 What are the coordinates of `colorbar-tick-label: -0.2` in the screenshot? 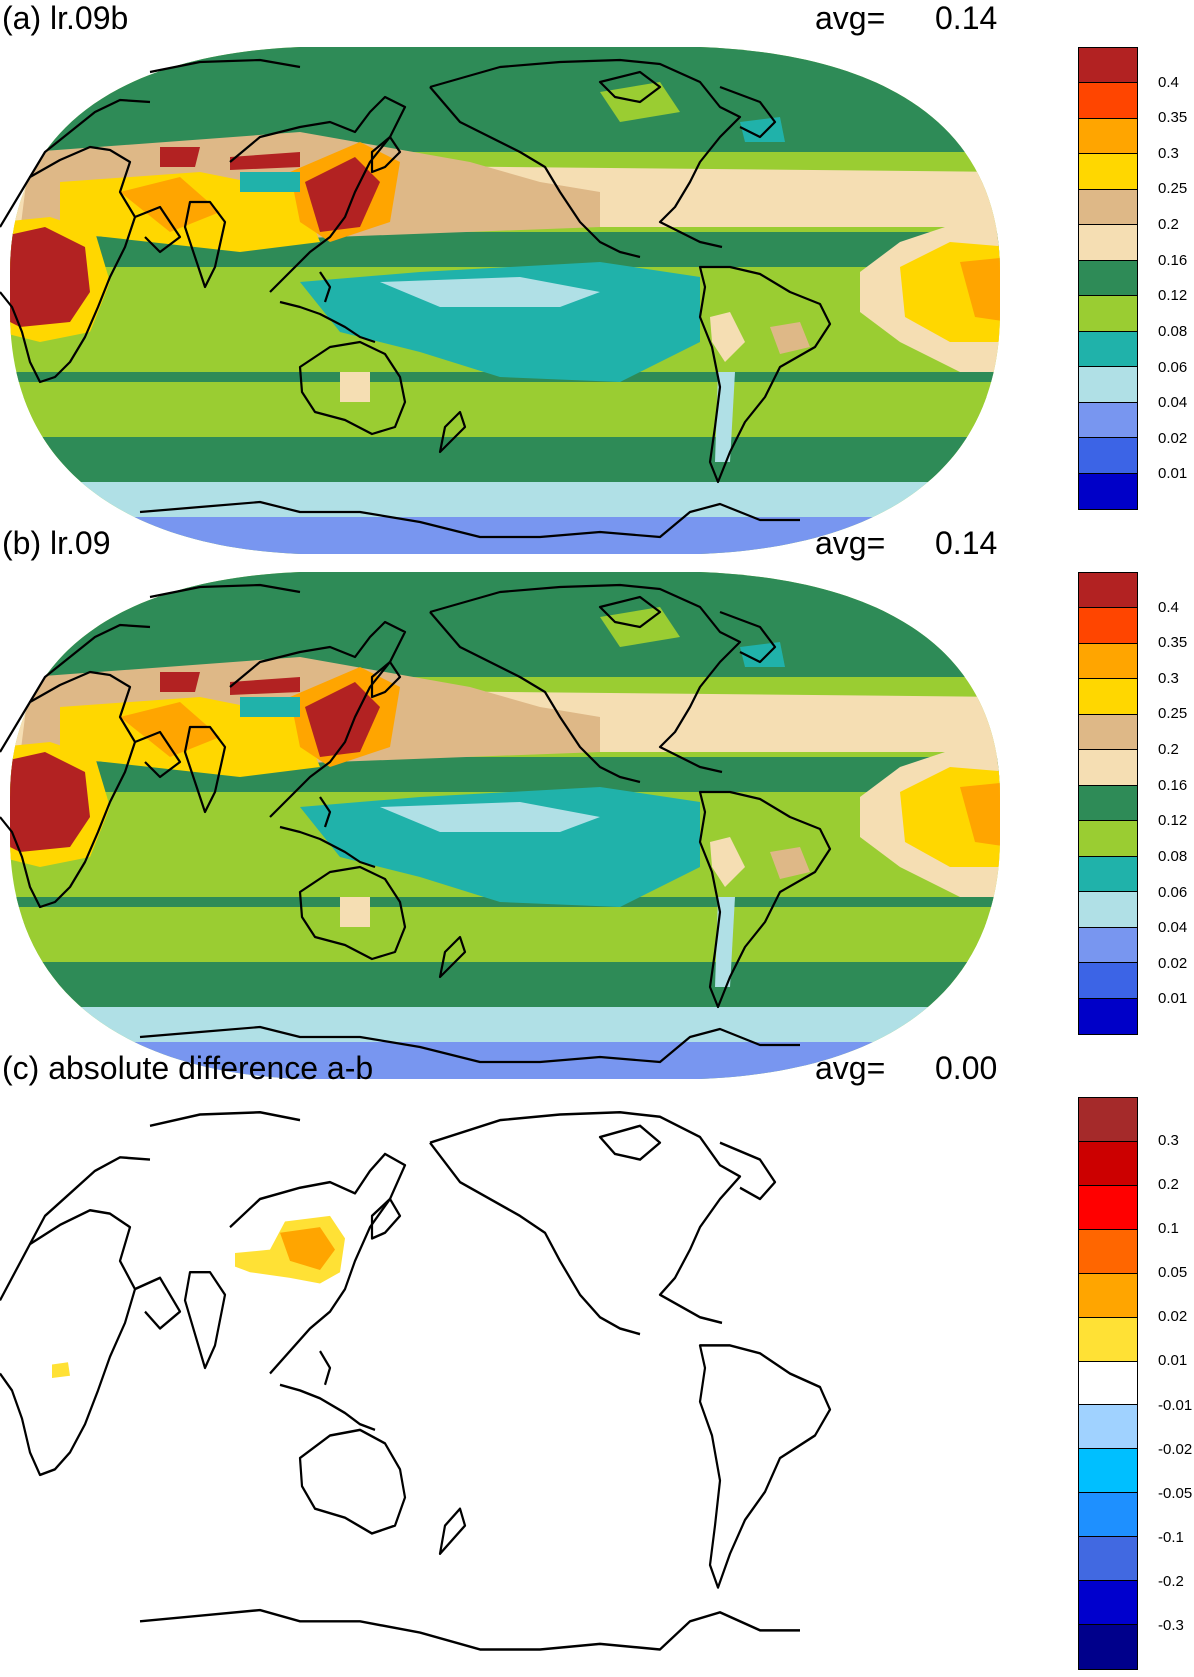 It's located at (1171, 1581).